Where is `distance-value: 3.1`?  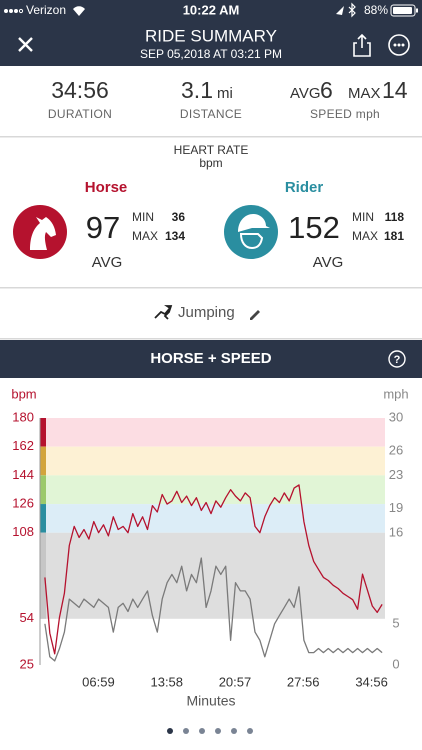
distance-value: 3.1 is located at coordinates (197, 90).